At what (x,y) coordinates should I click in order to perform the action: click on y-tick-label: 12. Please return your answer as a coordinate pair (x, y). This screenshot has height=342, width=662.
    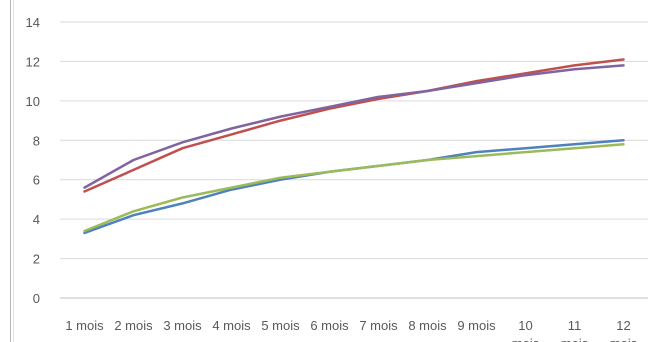
    Looking at the image, I should click on (33, 61).